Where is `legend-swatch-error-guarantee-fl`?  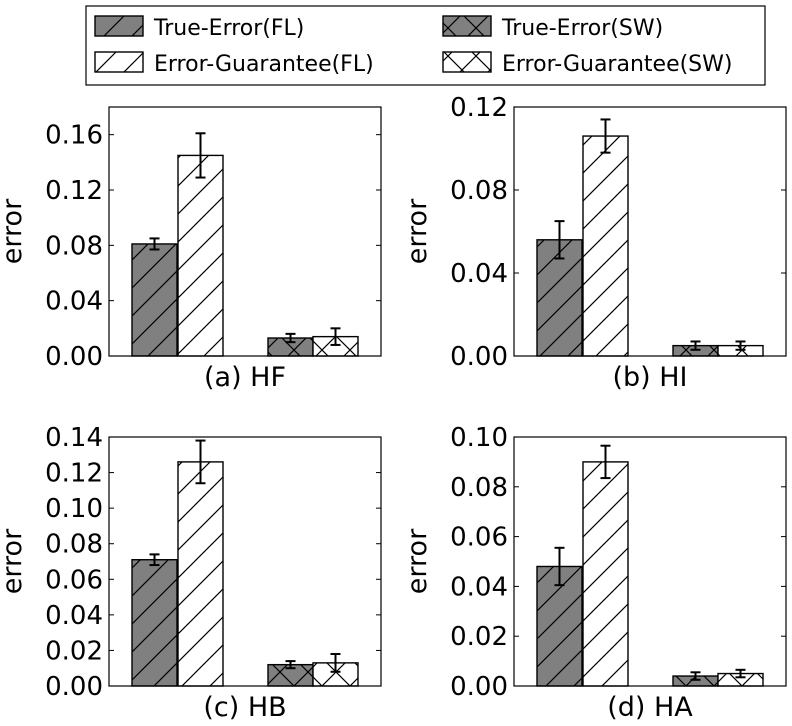 legend-swatch-error-guarantee-fl is located at coordinates (119, 62).